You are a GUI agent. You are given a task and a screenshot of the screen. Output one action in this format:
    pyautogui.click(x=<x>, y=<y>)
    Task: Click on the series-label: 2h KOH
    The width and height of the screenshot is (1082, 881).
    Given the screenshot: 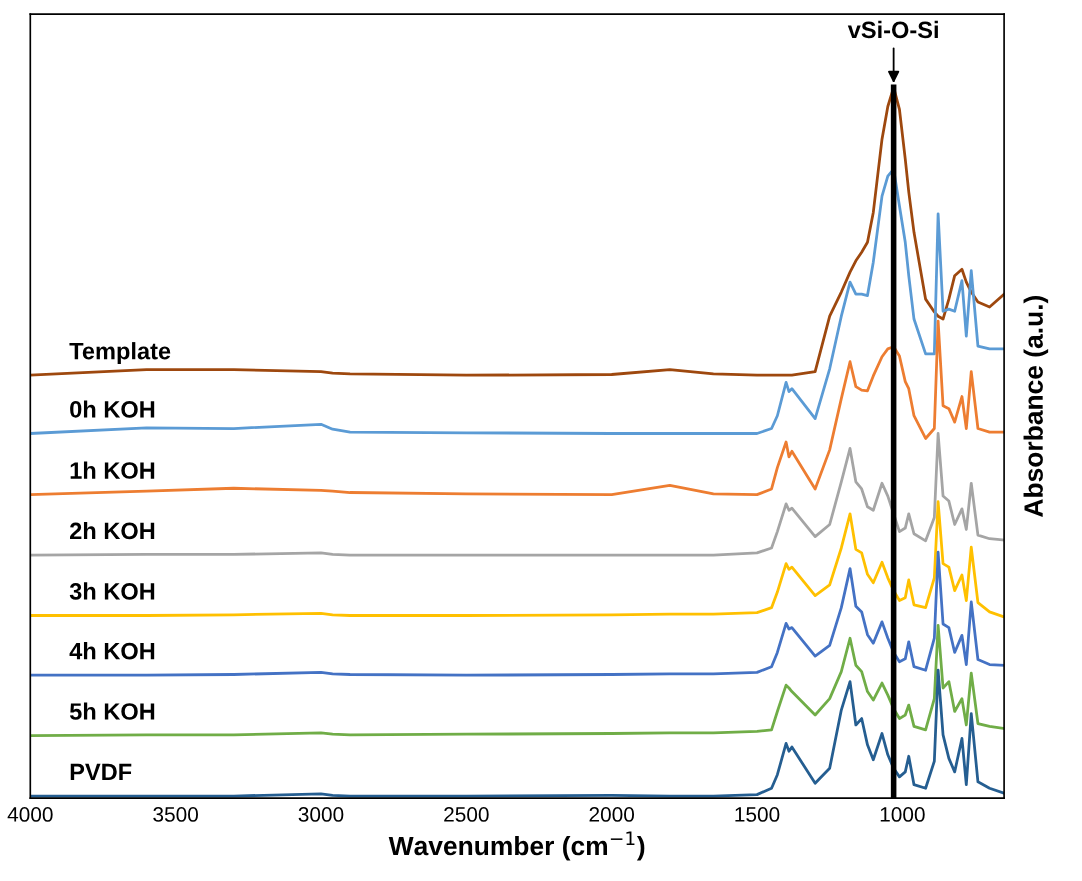 What is the action you would take?
    pyautogui.click(x=112, y=530)
    